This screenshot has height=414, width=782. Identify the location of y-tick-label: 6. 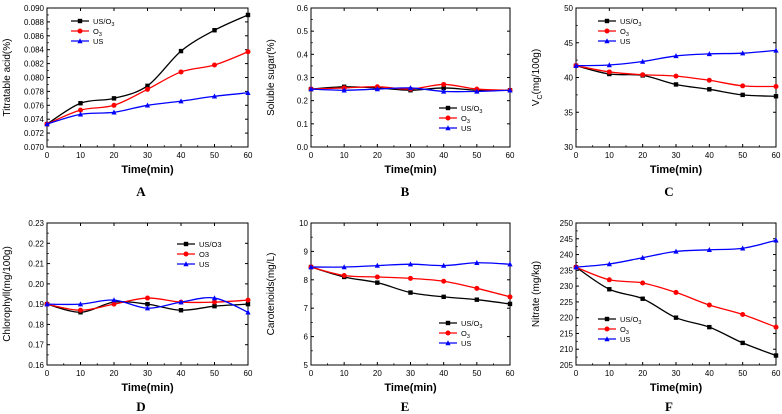
(306, 337).